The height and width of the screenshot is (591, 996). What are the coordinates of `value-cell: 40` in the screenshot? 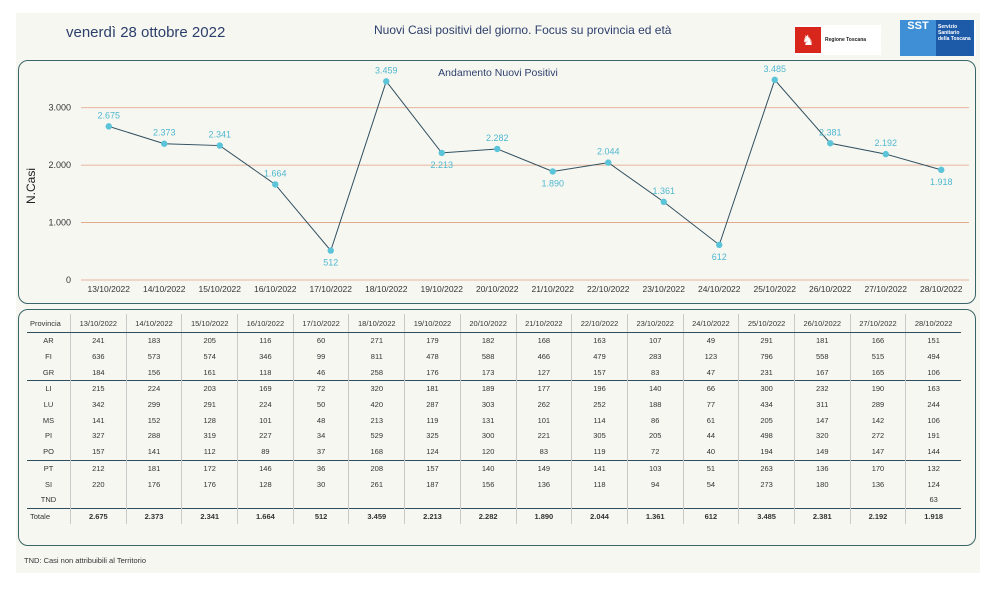 It's located at (710, 451).